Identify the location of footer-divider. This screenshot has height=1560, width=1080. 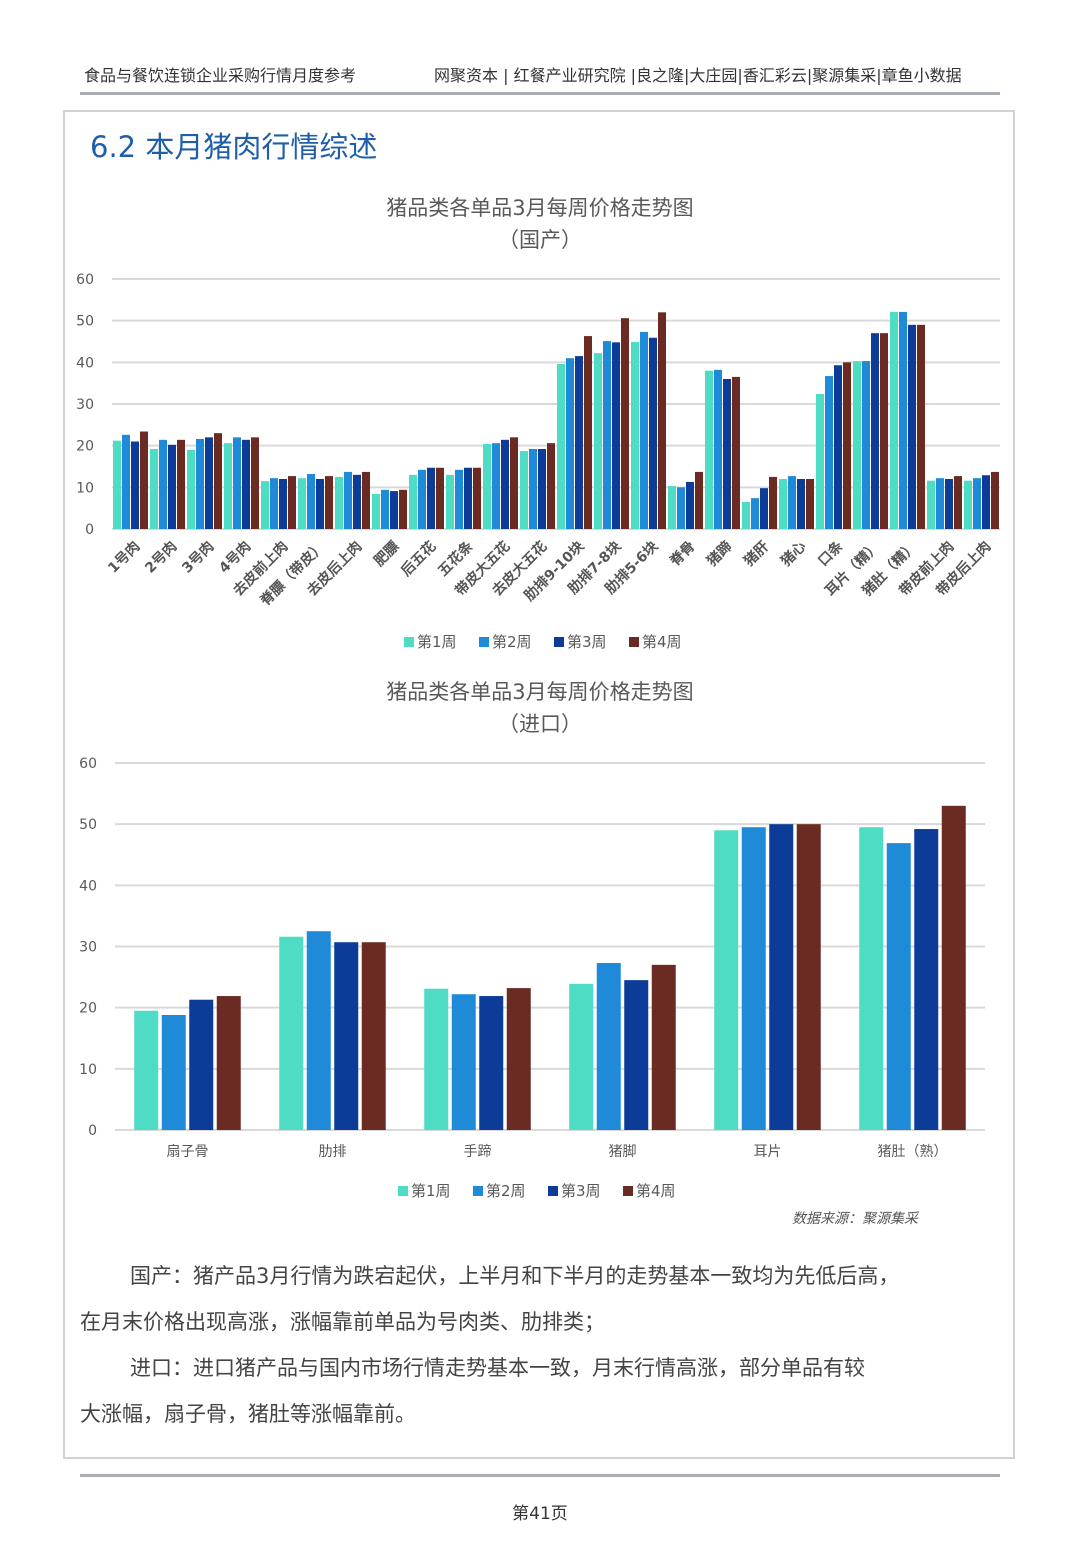
(540, 1475).